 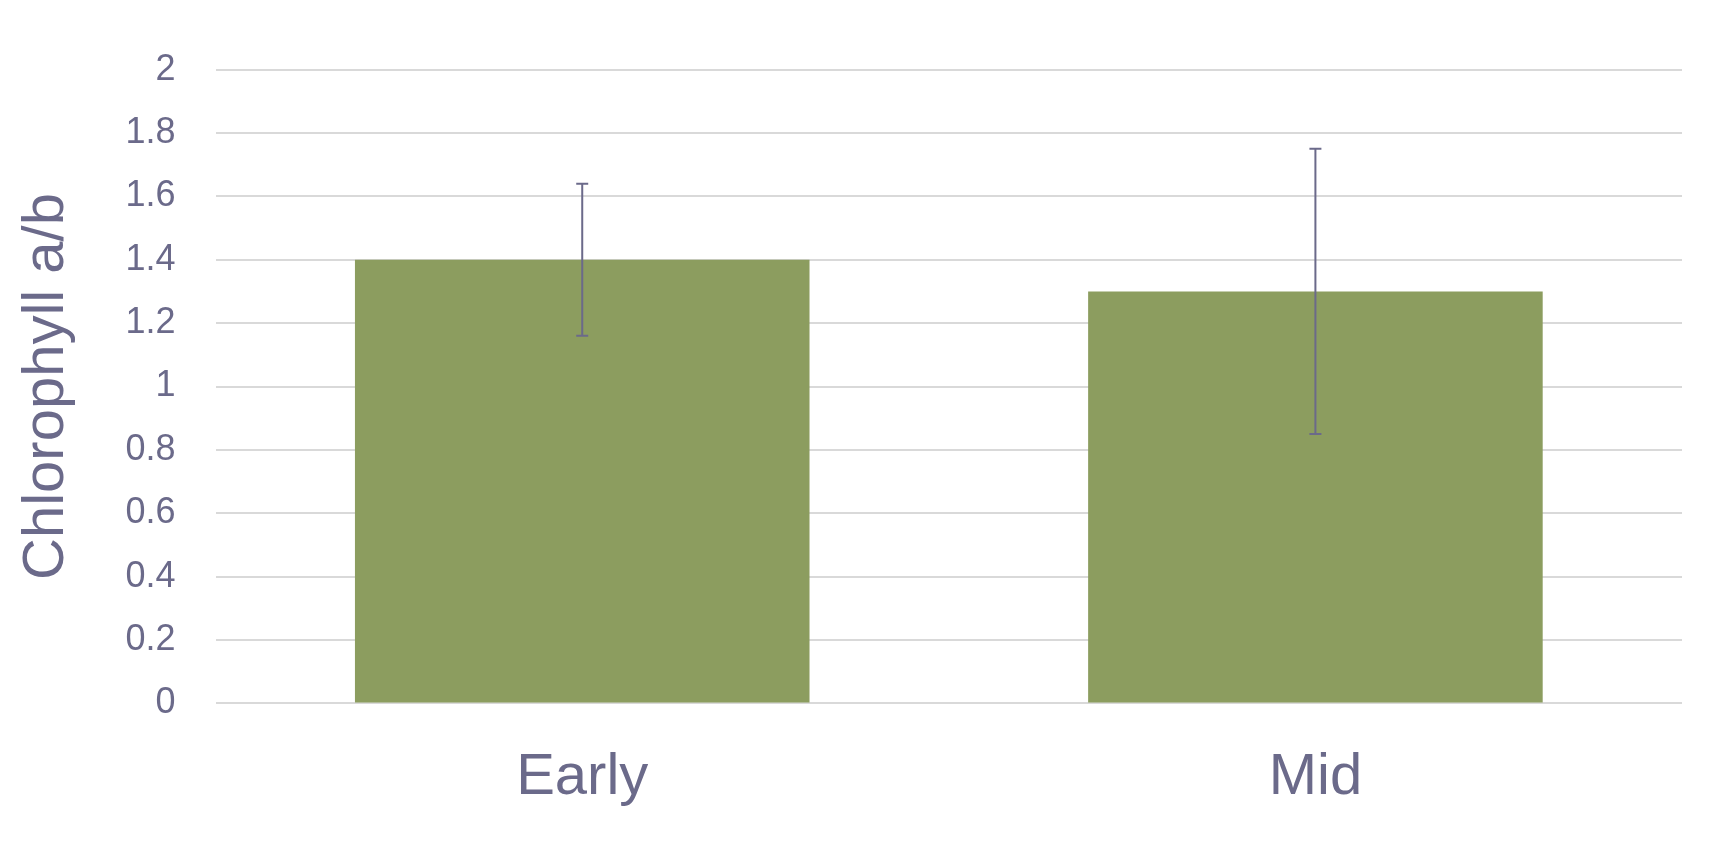 I want to click on y-tick-label: 0.8, so click(x=150, y=447).